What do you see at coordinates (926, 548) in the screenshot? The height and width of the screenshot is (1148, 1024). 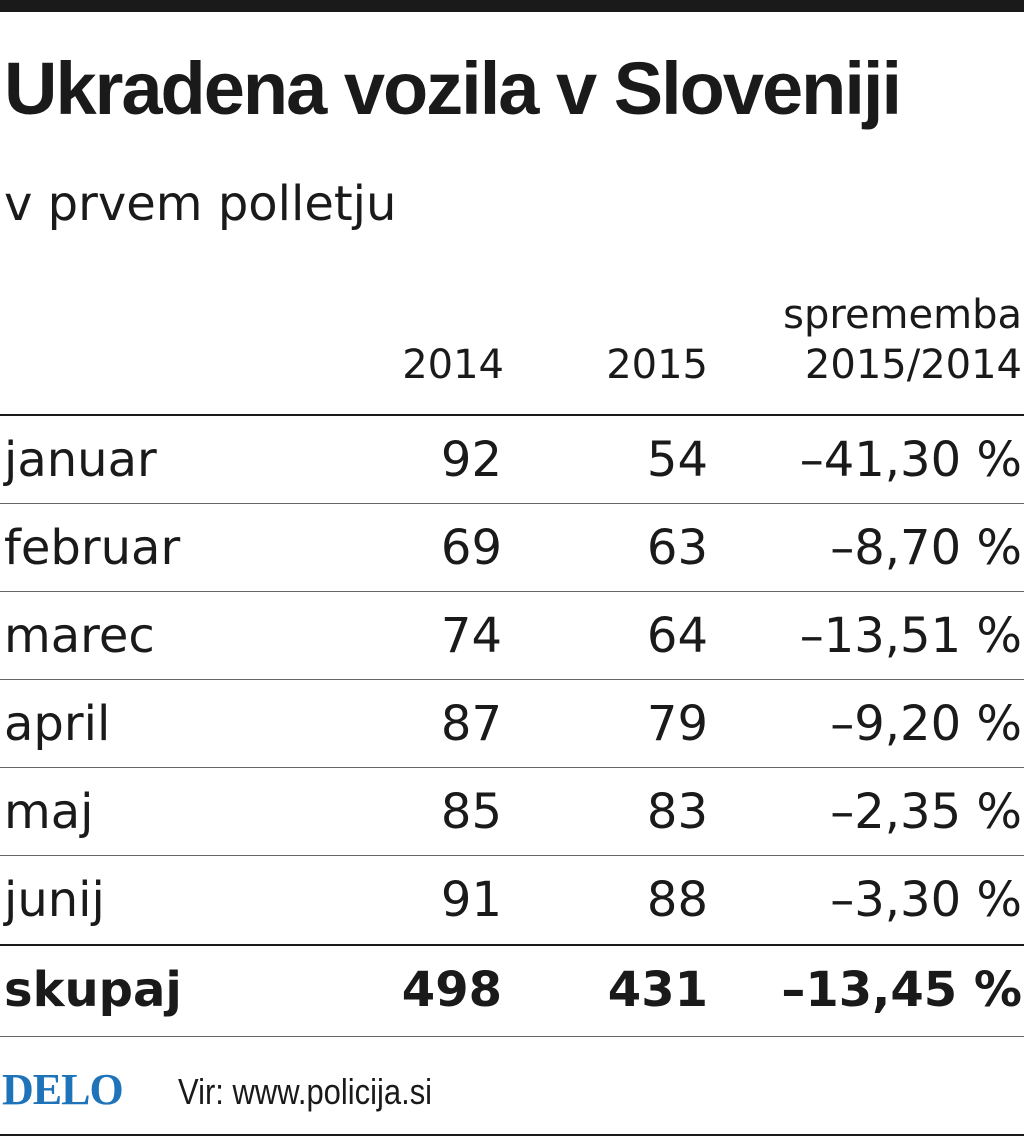 I see `change-cell: –8,70 %` at bounding box center [926, 548].